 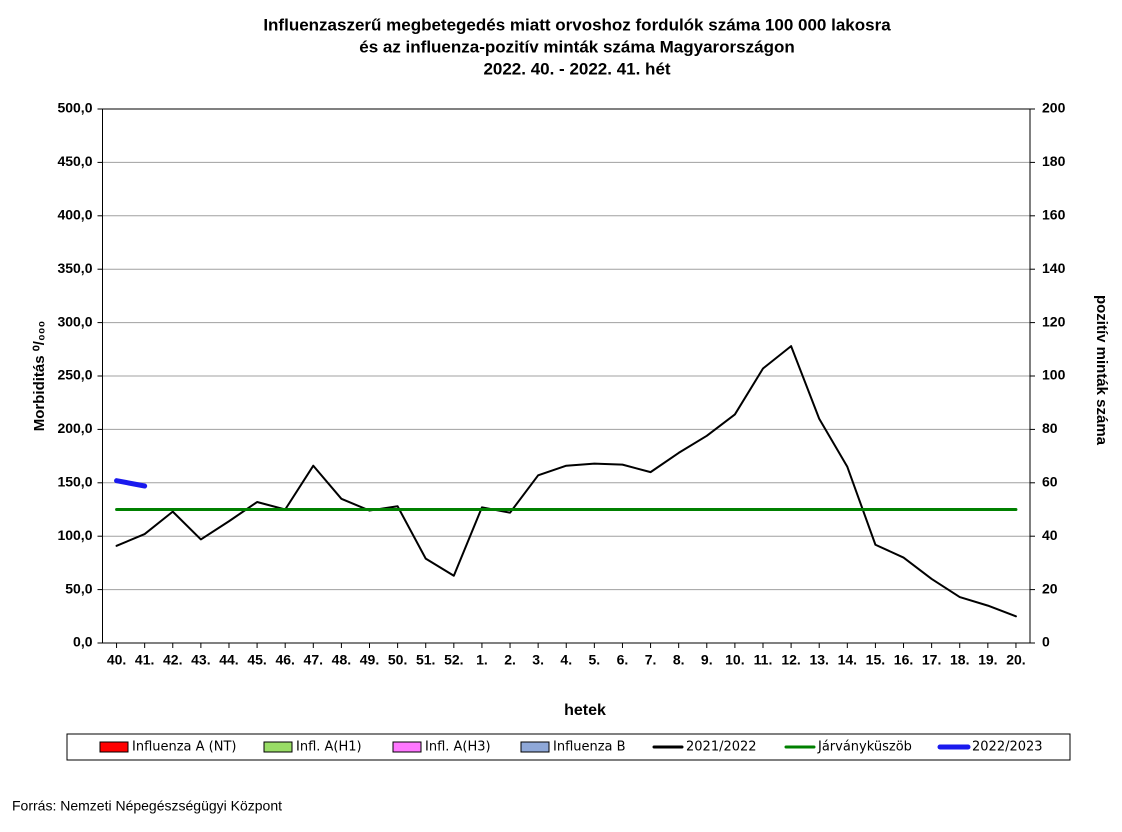 I want to click on x-tick-label: 52., so click(x=453, y=660).